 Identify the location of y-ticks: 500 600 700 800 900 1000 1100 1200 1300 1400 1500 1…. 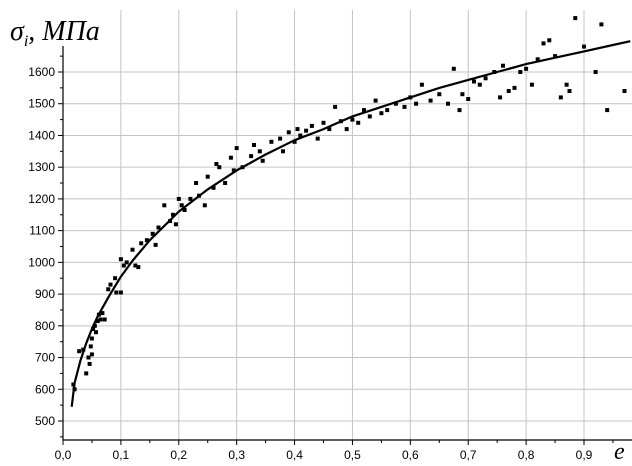
(45, 246).